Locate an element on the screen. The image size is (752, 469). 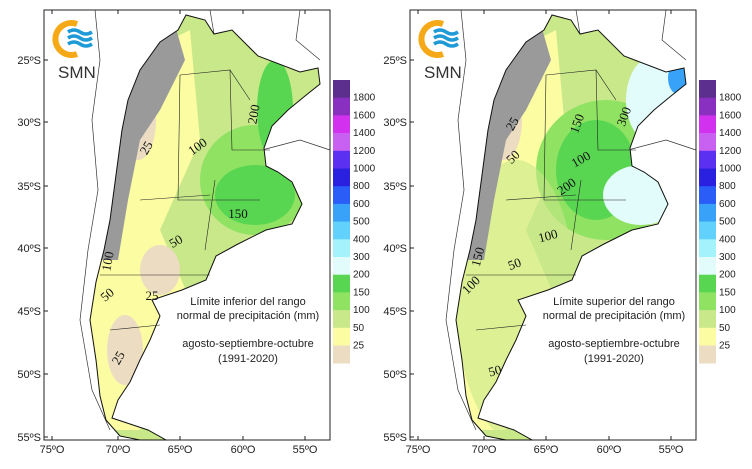
contour-label: 200 is located at coordinates (253, 114).